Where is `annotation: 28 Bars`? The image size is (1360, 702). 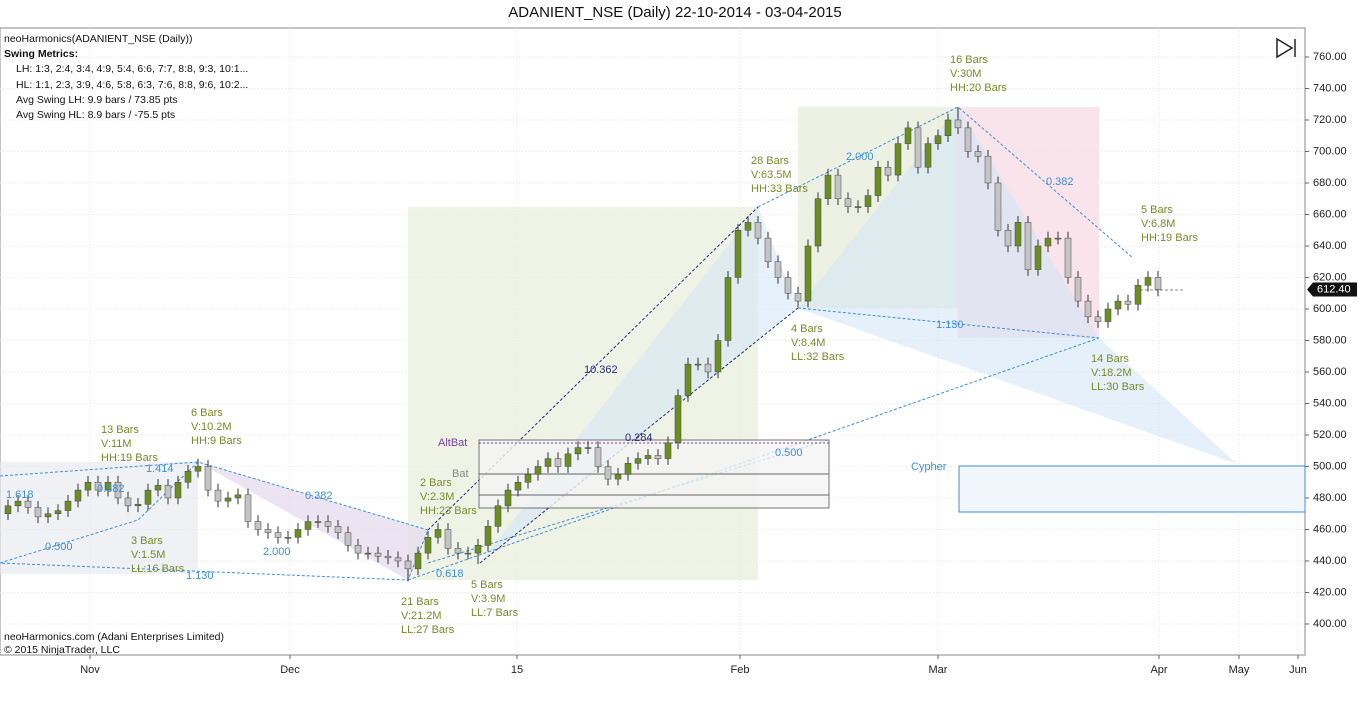
annotation: 28 Bars is located at coordinates (770, 161).